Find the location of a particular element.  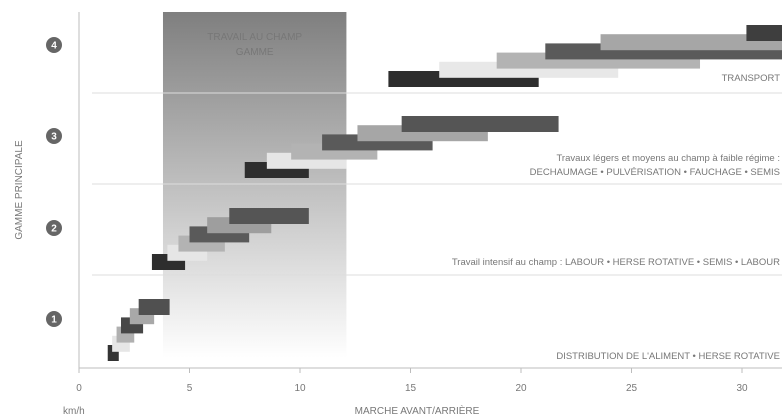

x-tick-label: 30 is located at coordinates (742, 388).